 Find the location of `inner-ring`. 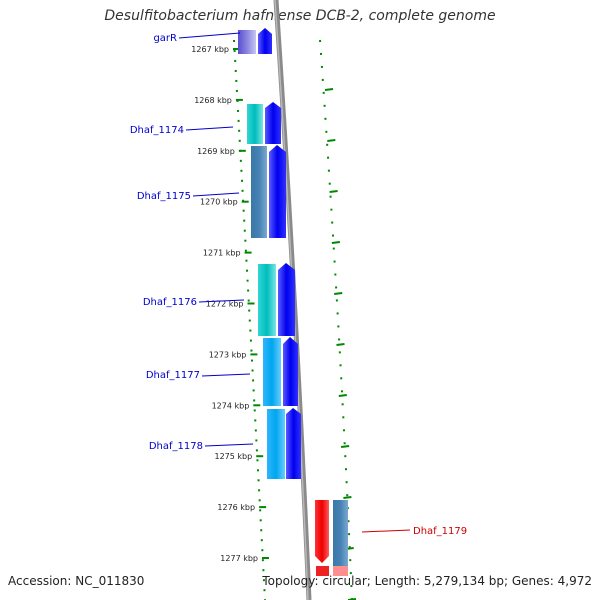

inner-ring is located at coordinates (249, 319).